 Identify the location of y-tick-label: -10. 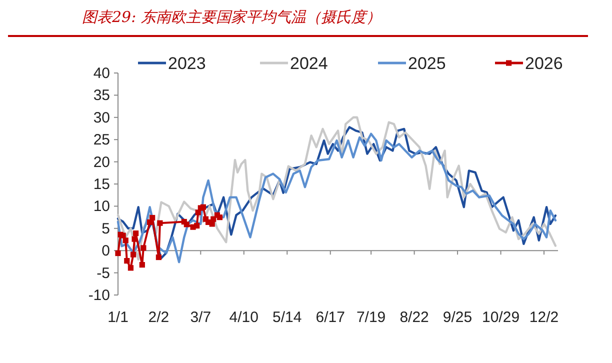
(99, 295).